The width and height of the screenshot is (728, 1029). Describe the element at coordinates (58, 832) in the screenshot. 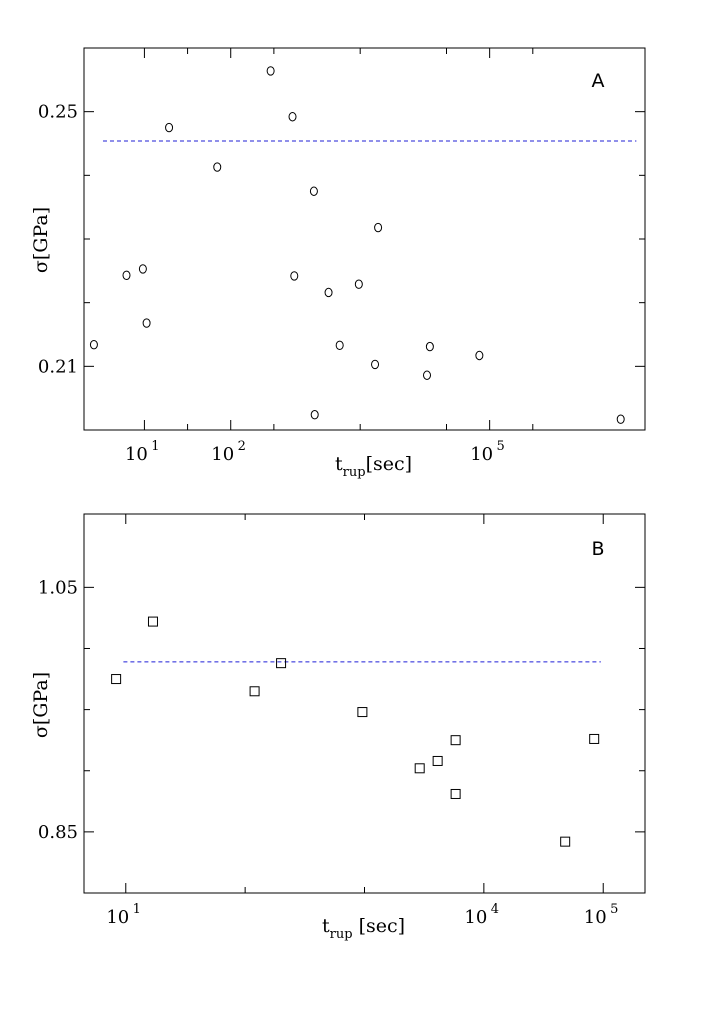

I see `y-tick-label: 0.85` at that location.